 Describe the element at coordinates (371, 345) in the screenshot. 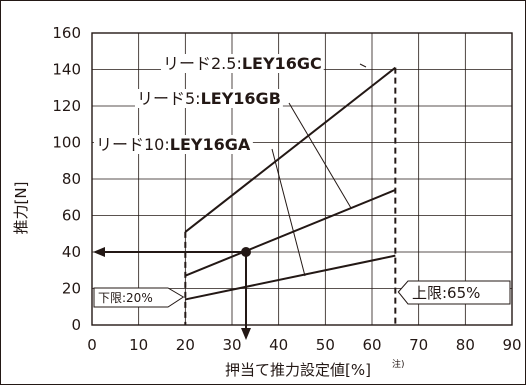

I see `x-tick-label: 60` at that location.